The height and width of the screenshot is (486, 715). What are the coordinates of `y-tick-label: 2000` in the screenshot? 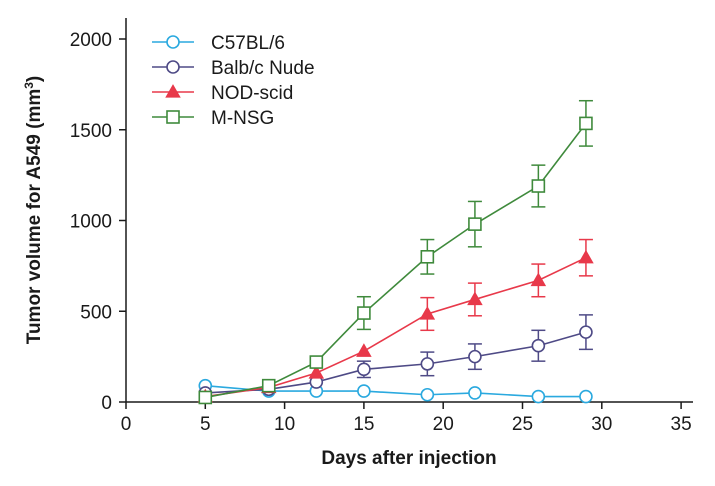 It's located at (91, 40).